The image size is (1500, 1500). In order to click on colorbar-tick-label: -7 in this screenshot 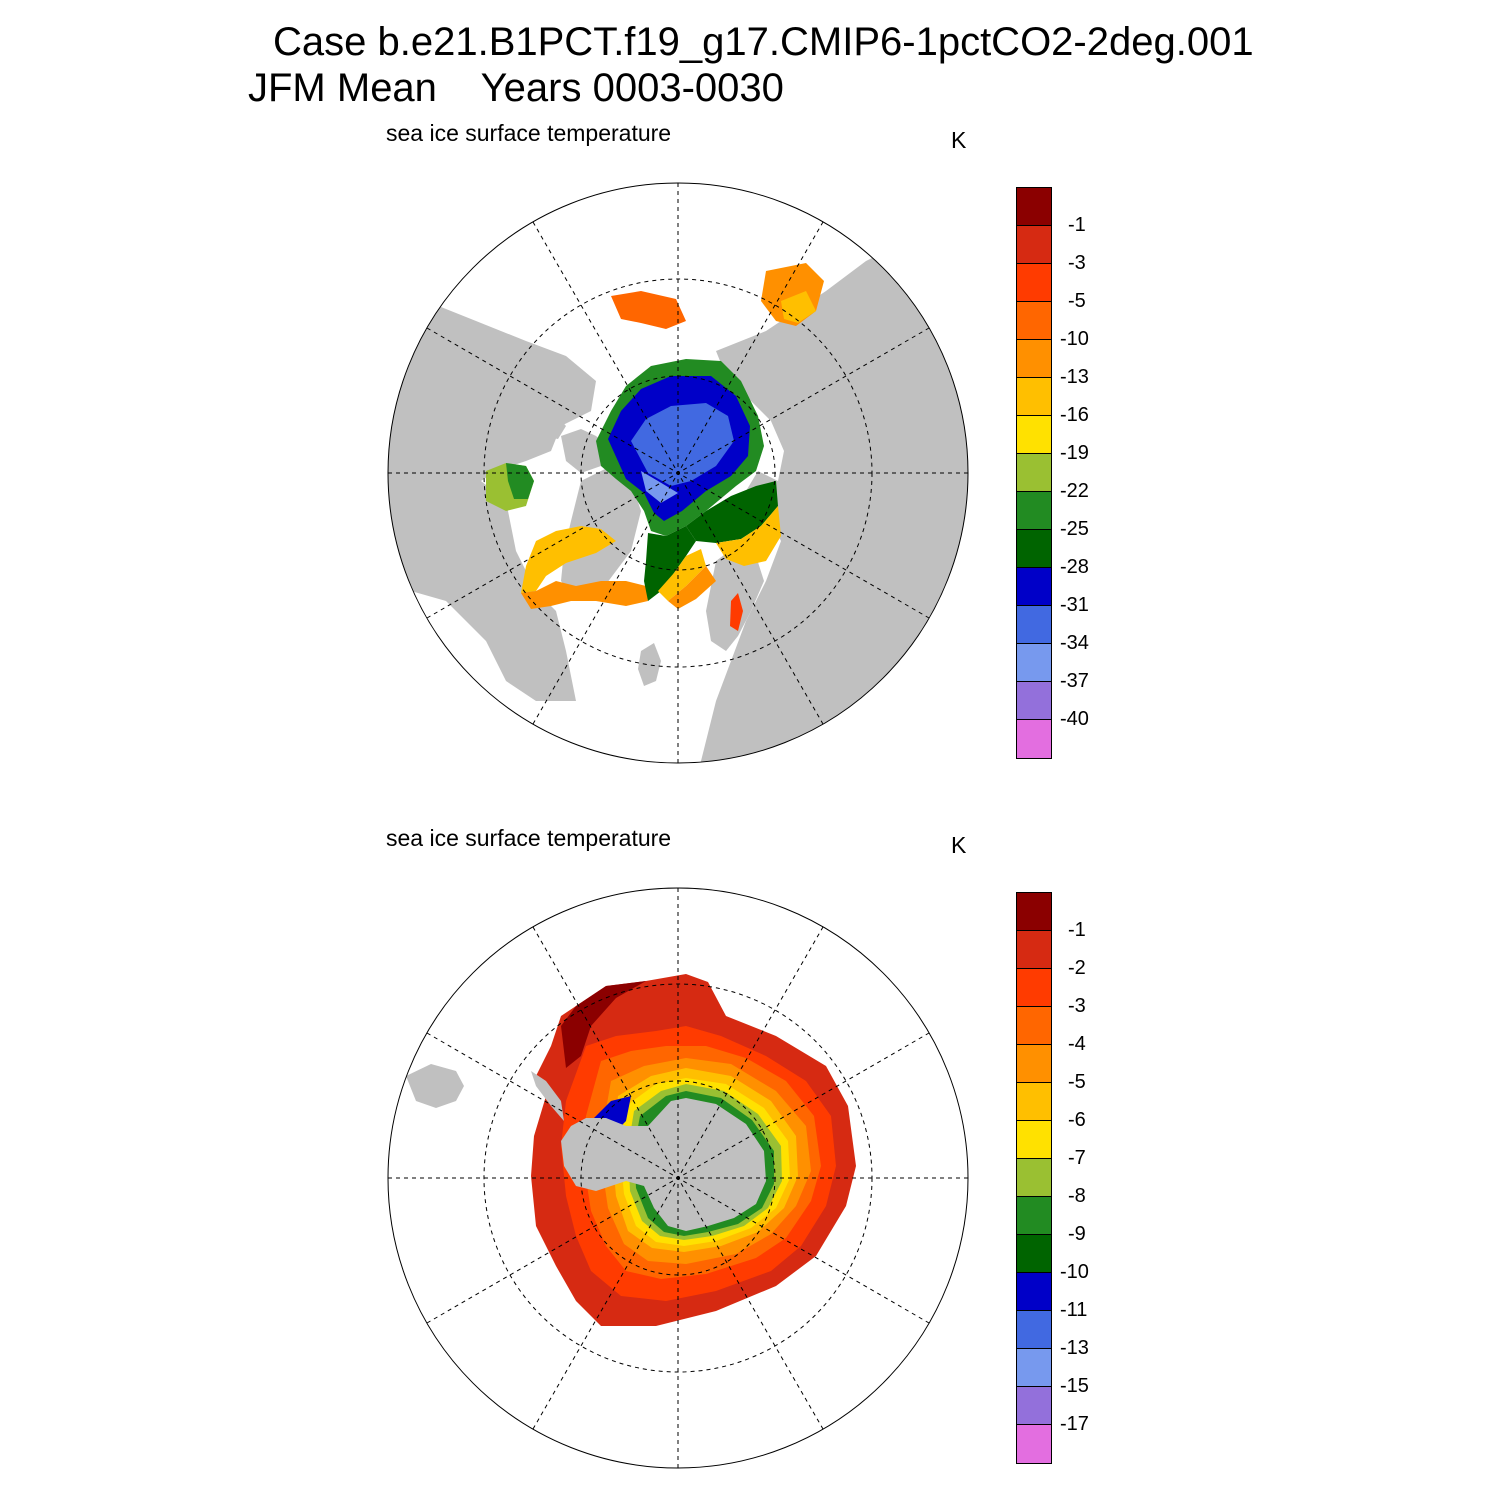, I will do `click(1077, 1158)`.